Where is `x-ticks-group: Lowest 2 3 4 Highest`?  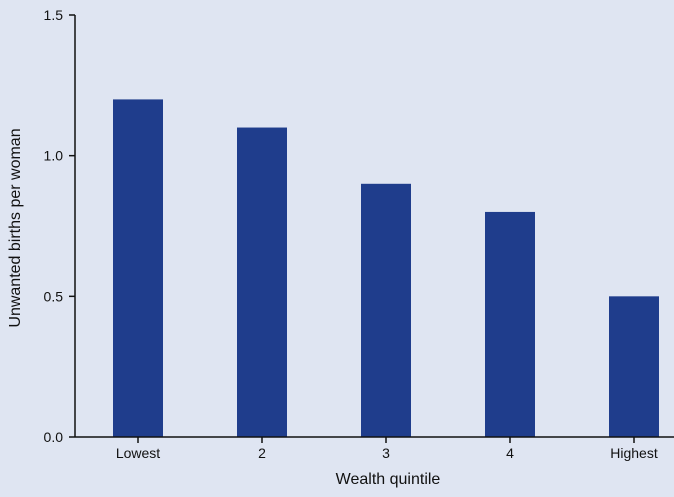
x-ticks-group: Lowest 2 3 4 Highest is located at coordinates (387, 449).